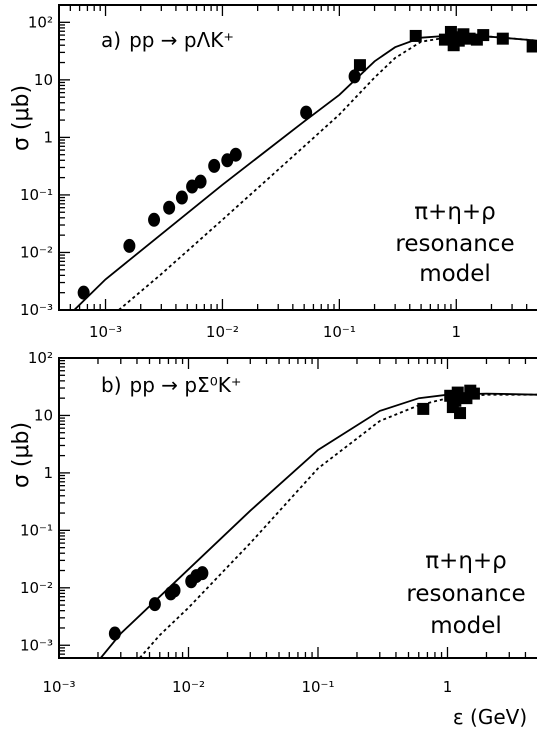 The height and width of the screenshot is (736, 537). What do you see at coordinates (455, 274) in the screenshot?
I see `panel-a-annotation-line-3: model` at bounding box center [455, 274].